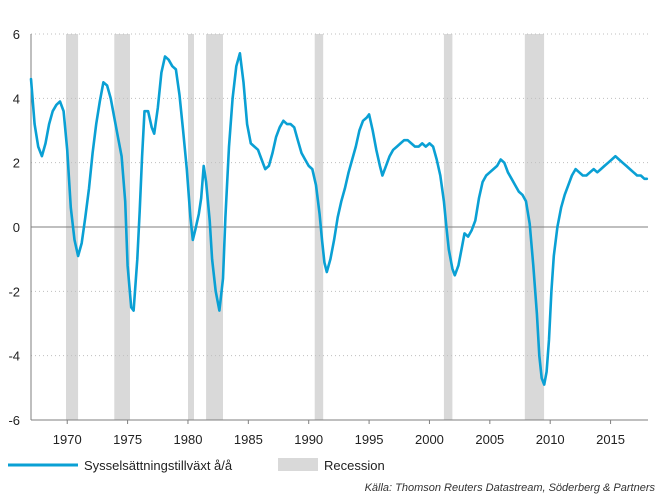 The image size is (661, 496). What do you see at coordinates (14, 291) in the screenshot?
I see `y-tick-label-4: -2` at bounding box center [14, 291].